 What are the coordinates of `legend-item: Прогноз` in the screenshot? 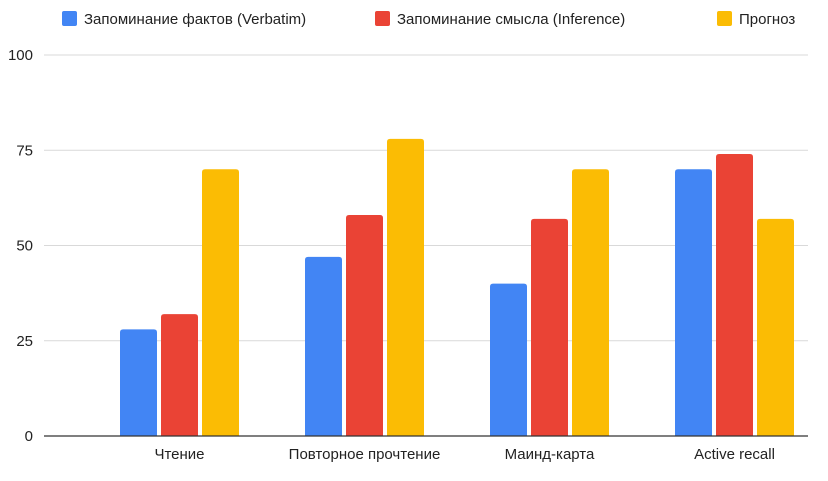 It's located at (756, 19).